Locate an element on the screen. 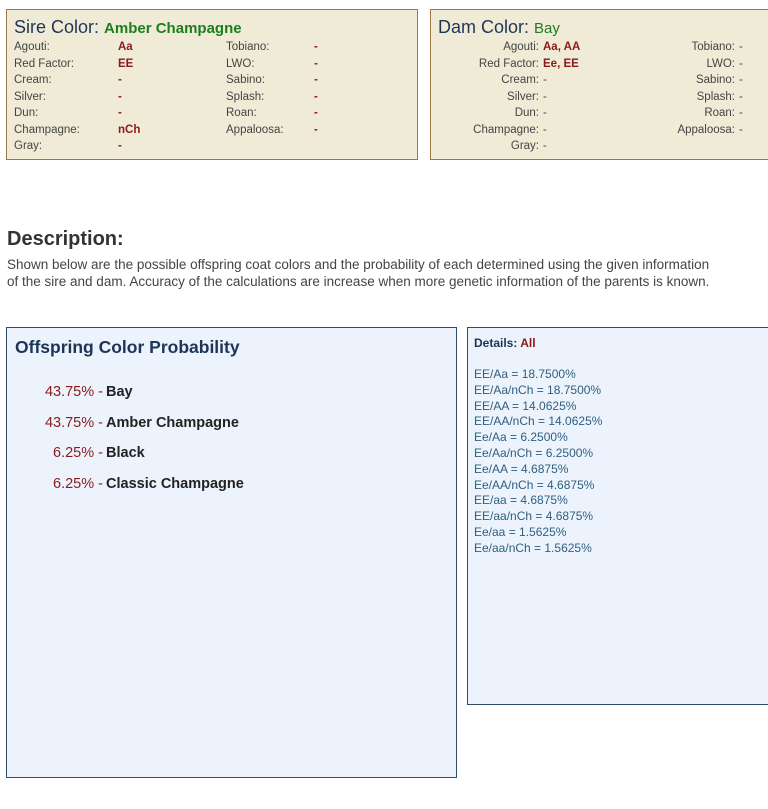 The width and height of the screenshot is (768, 809). dam-color-value: Bay is located at coordinates (547, 28).